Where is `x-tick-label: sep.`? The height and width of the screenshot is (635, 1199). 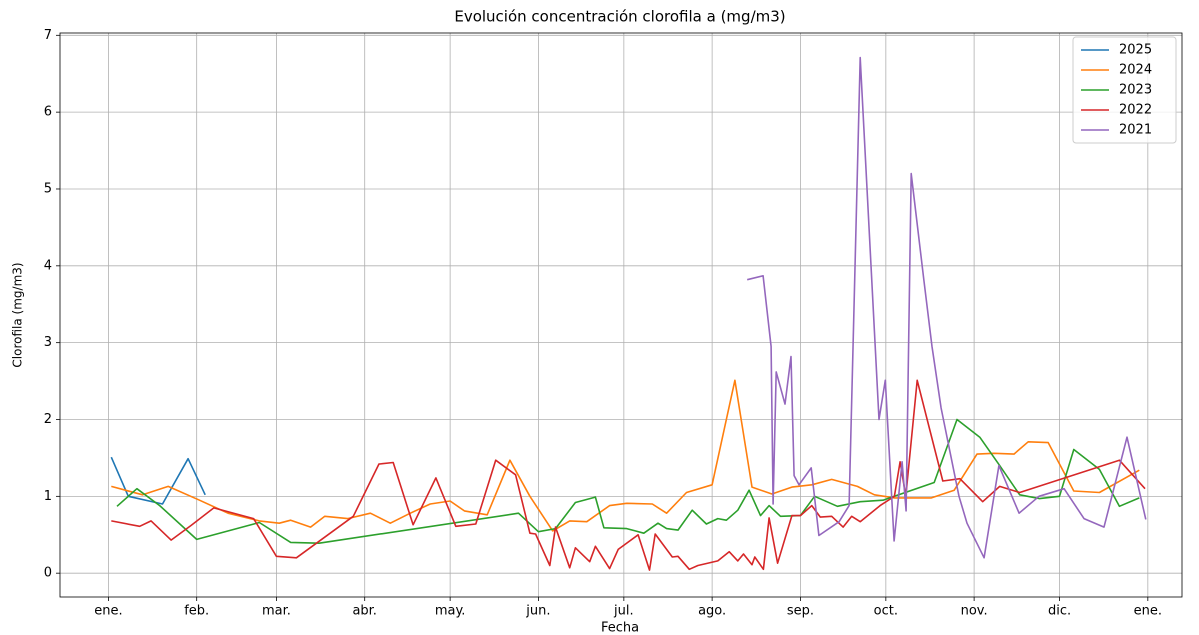
x-tick-label: sep. is located at coordinates (800, 611).